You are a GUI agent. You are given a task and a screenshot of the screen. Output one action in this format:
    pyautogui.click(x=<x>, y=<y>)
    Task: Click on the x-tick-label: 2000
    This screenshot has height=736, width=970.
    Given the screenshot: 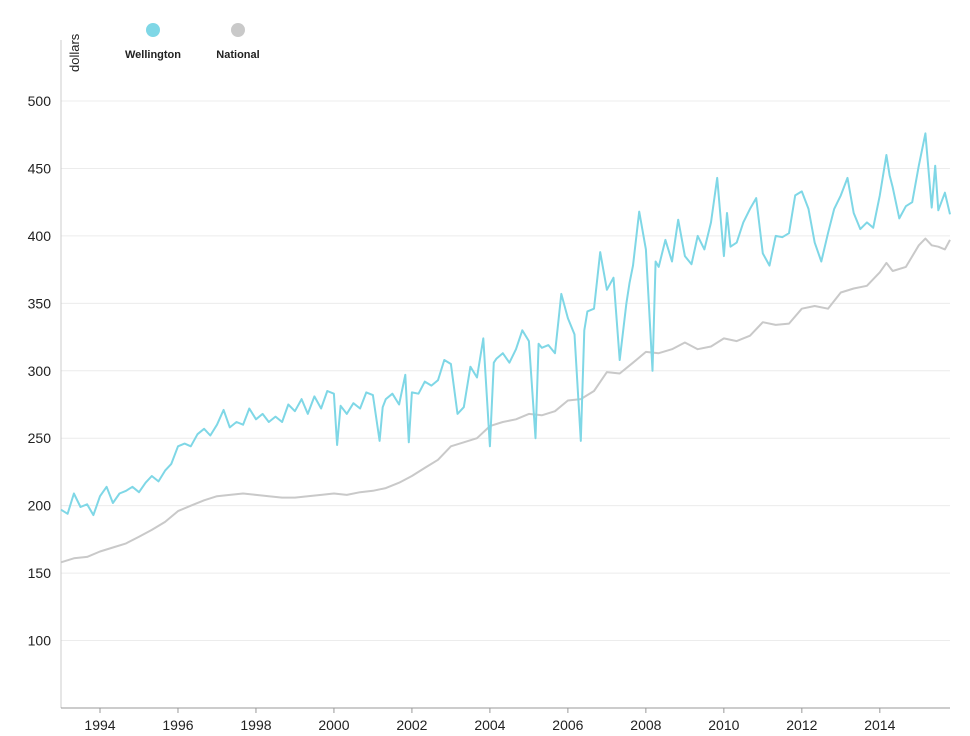 What is the action you would take?
    pyautogui.click(x=333, y=725)
    